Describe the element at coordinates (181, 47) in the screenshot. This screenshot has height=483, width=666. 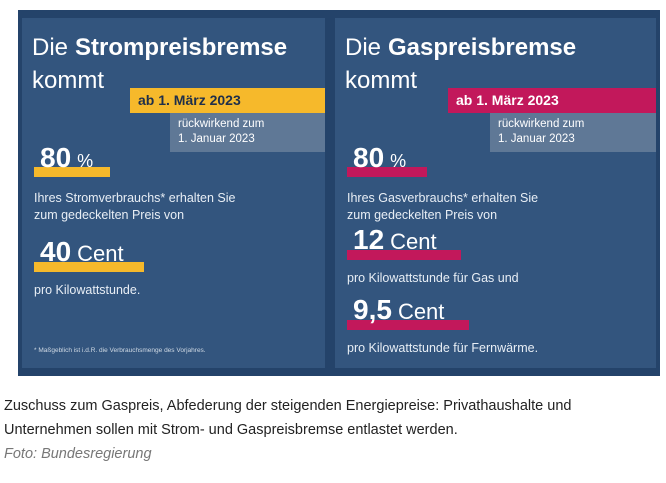
I see `title-bold: Strompreisbremse` at that location.